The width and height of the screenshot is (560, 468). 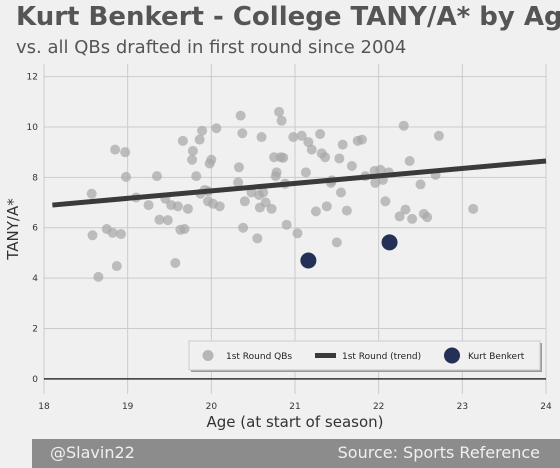 I want to click on legend-box, so click(x=364, y=355).